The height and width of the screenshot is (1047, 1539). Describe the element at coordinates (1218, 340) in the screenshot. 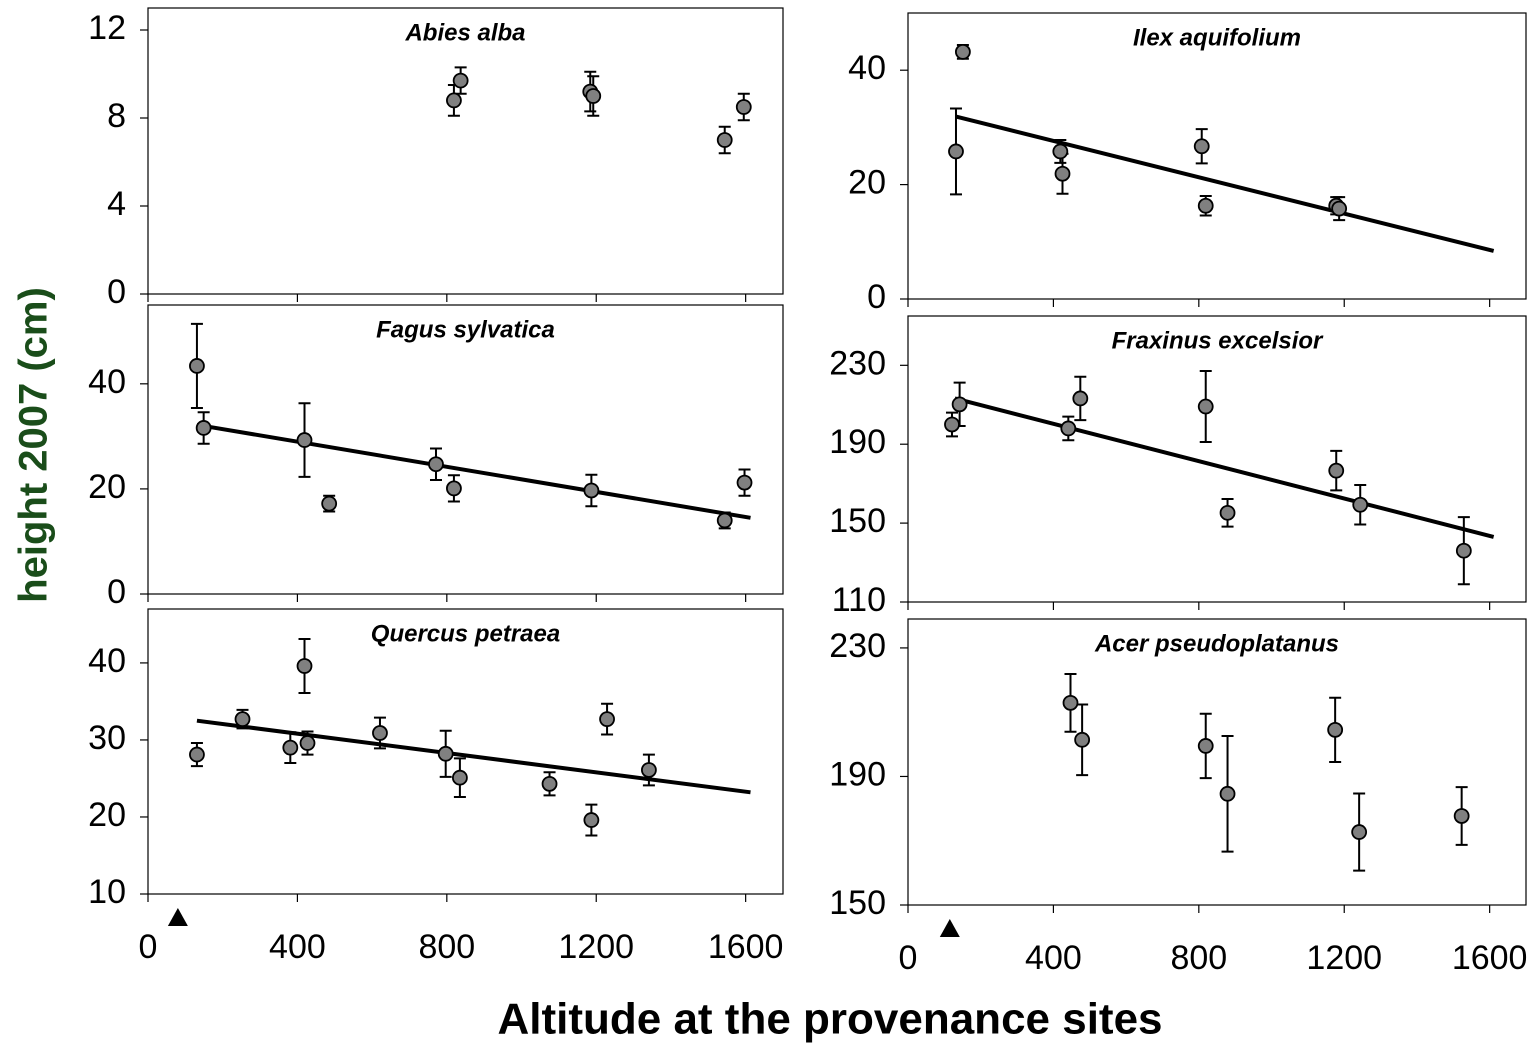

I see `panel-title: Fraxinus excelsior` at that location.